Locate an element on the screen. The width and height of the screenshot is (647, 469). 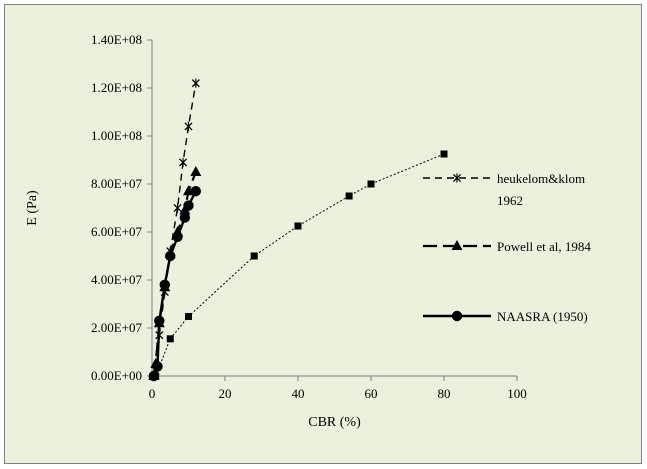
legend-item-0: heukelom&klom 1962 is located at coordinates (504, 189).